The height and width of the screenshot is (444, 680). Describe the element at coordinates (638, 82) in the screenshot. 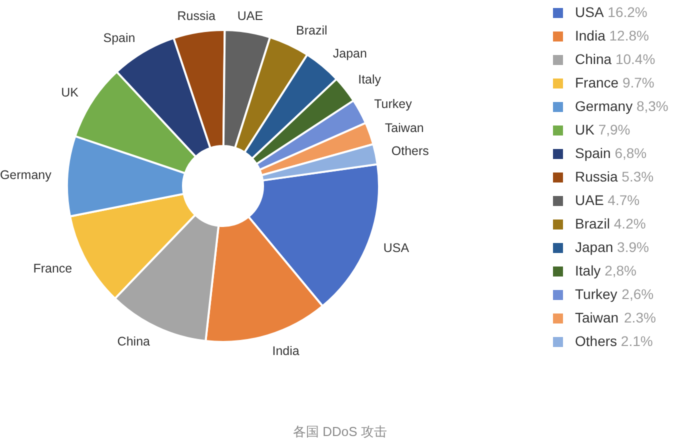

I see `data-label: 9.7%` at that location.